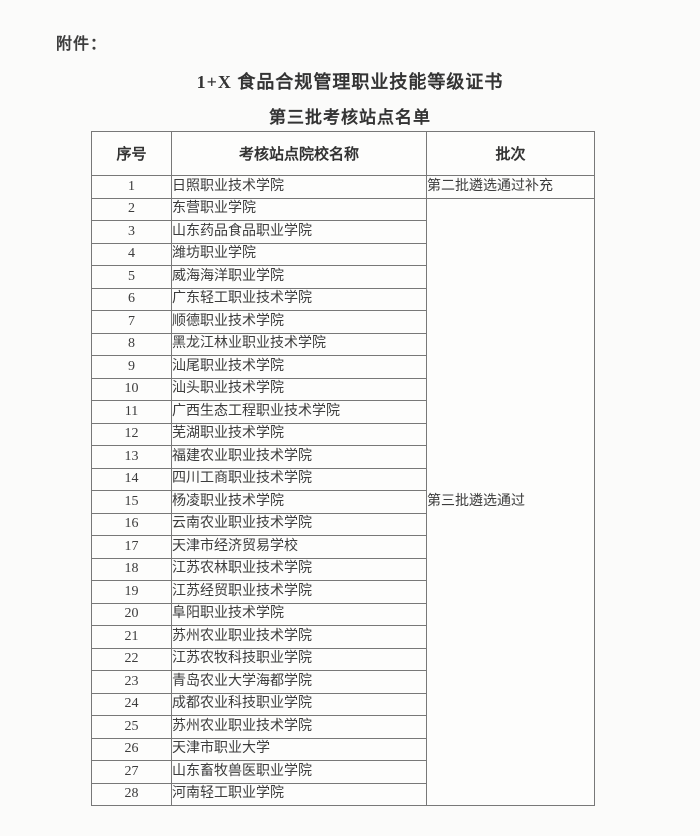 This screenshot has height=836, width=700. Describe the element at coordinates (131, 614) in the screenshot. I see `row-serial-number: 20` at that location.